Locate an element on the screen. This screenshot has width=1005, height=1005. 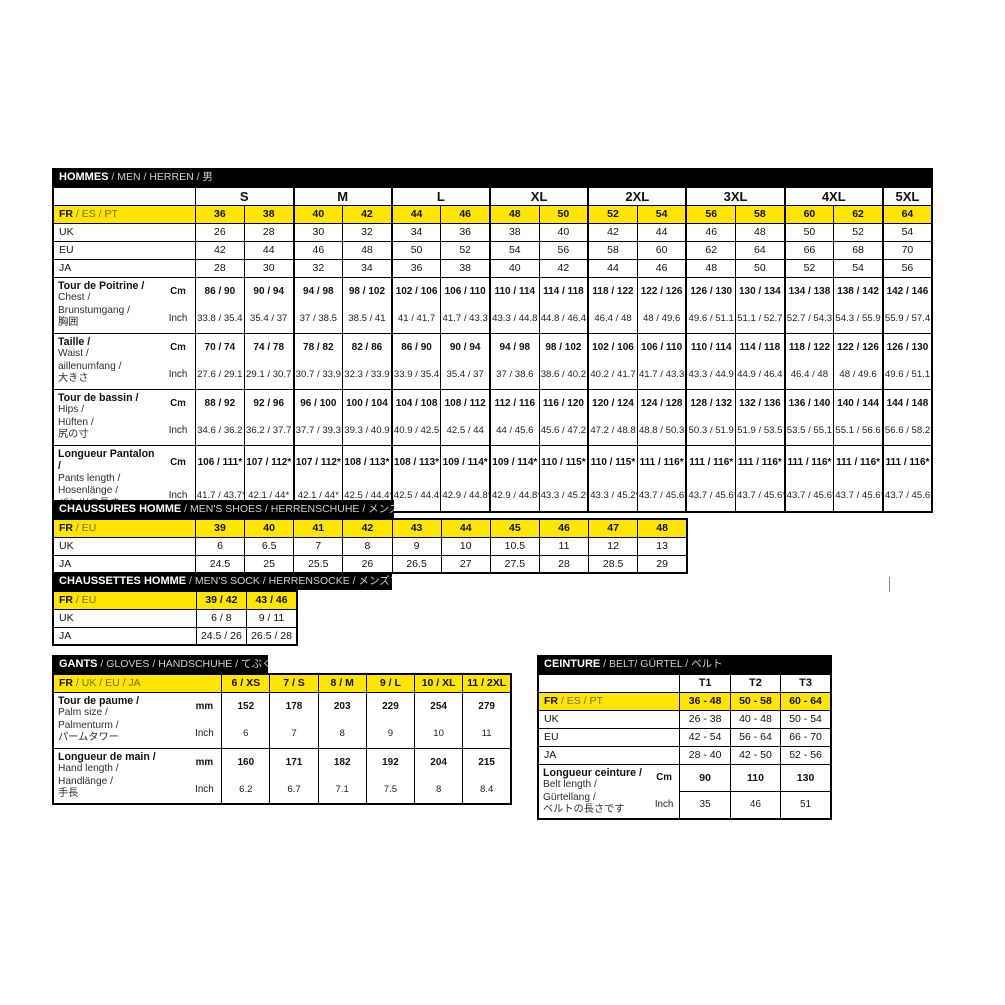
eu-value: 70 is located at coordinates (907, 250).